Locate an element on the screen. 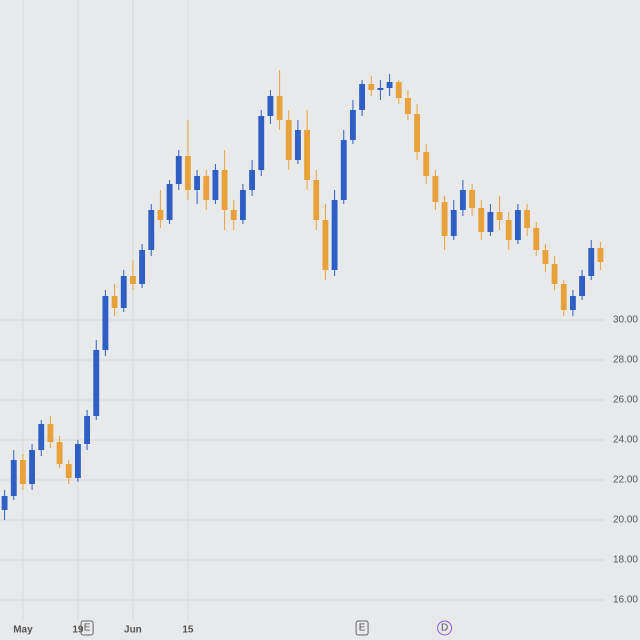  y-tick-label: 16.00 is located at coordinates (625, 600).